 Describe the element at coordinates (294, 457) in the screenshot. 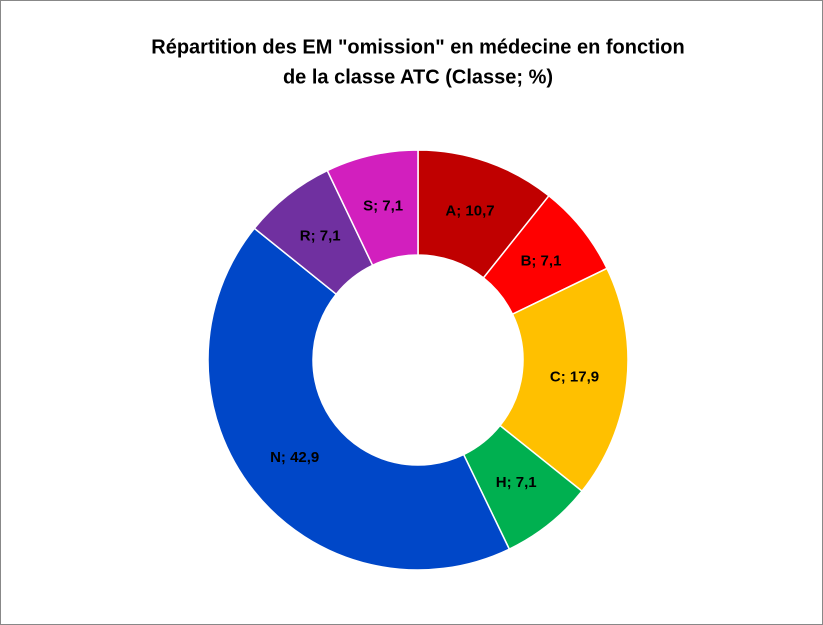

I see `data-label: N; 42,9` at that location.